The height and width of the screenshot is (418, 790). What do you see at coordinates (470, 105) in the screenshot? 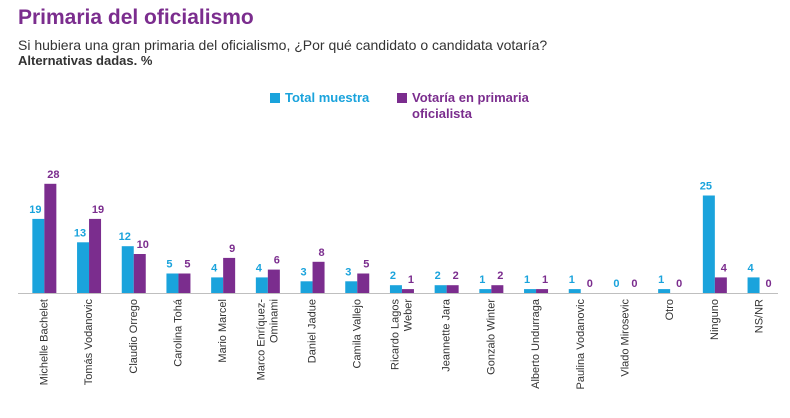
I see `legend-label-oficialista: Votaría en primaria oficialista` at bounding box center [470, 105].